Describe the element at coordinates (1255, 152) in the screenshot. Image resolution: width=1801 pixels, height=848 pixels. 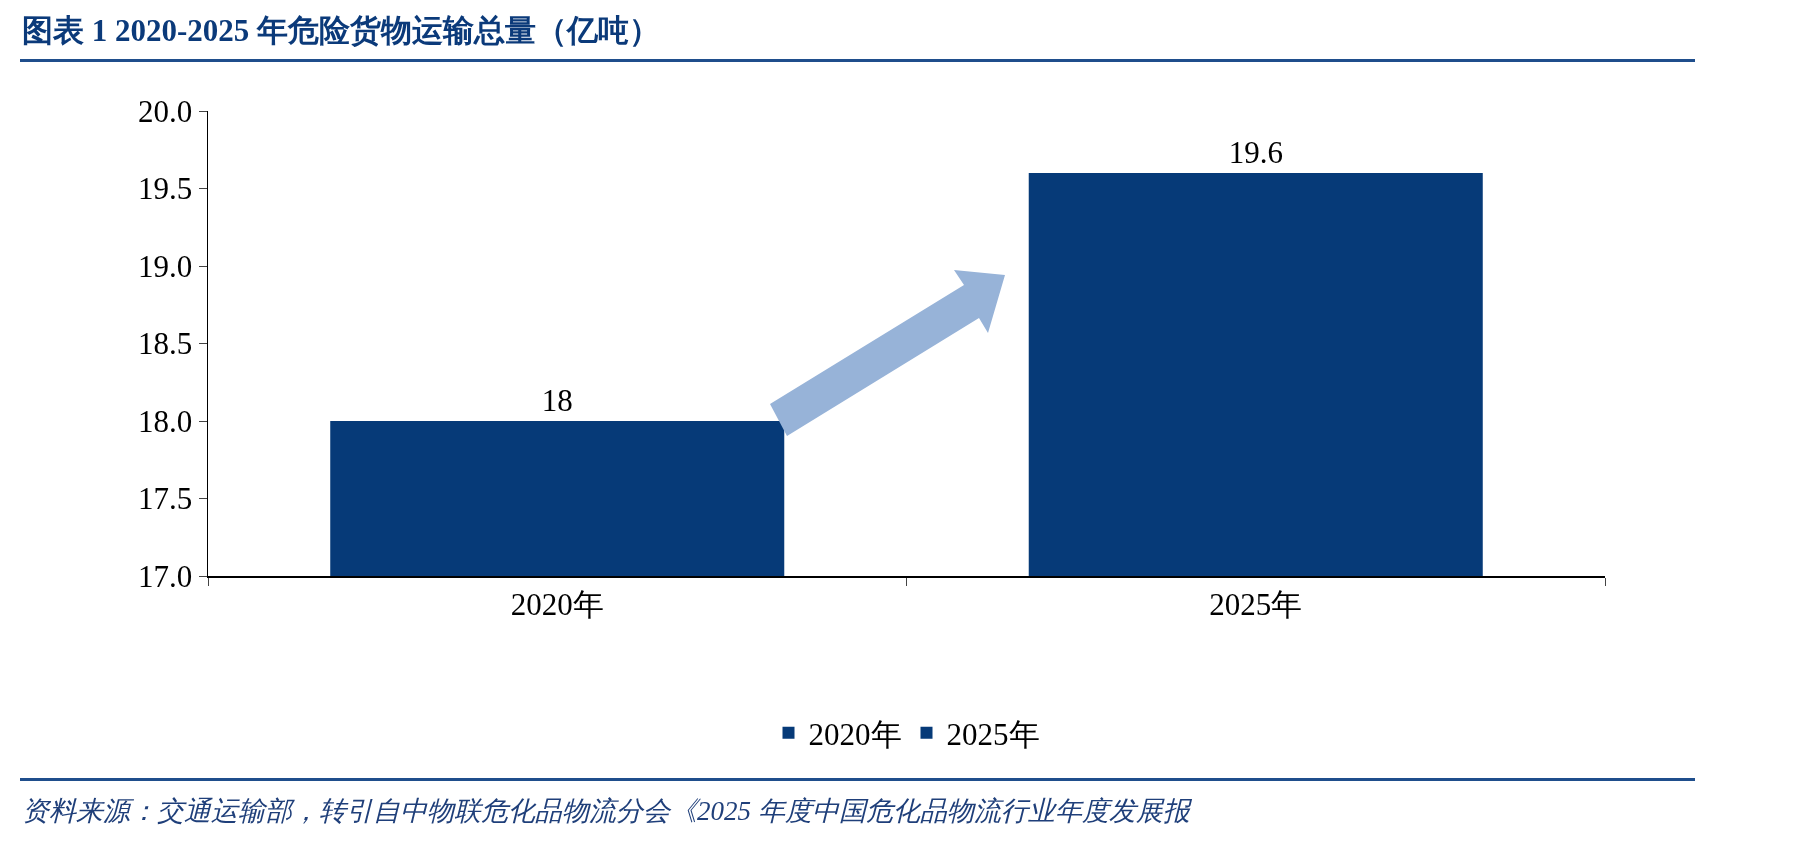
I see `data-label: 19.6` at that location.